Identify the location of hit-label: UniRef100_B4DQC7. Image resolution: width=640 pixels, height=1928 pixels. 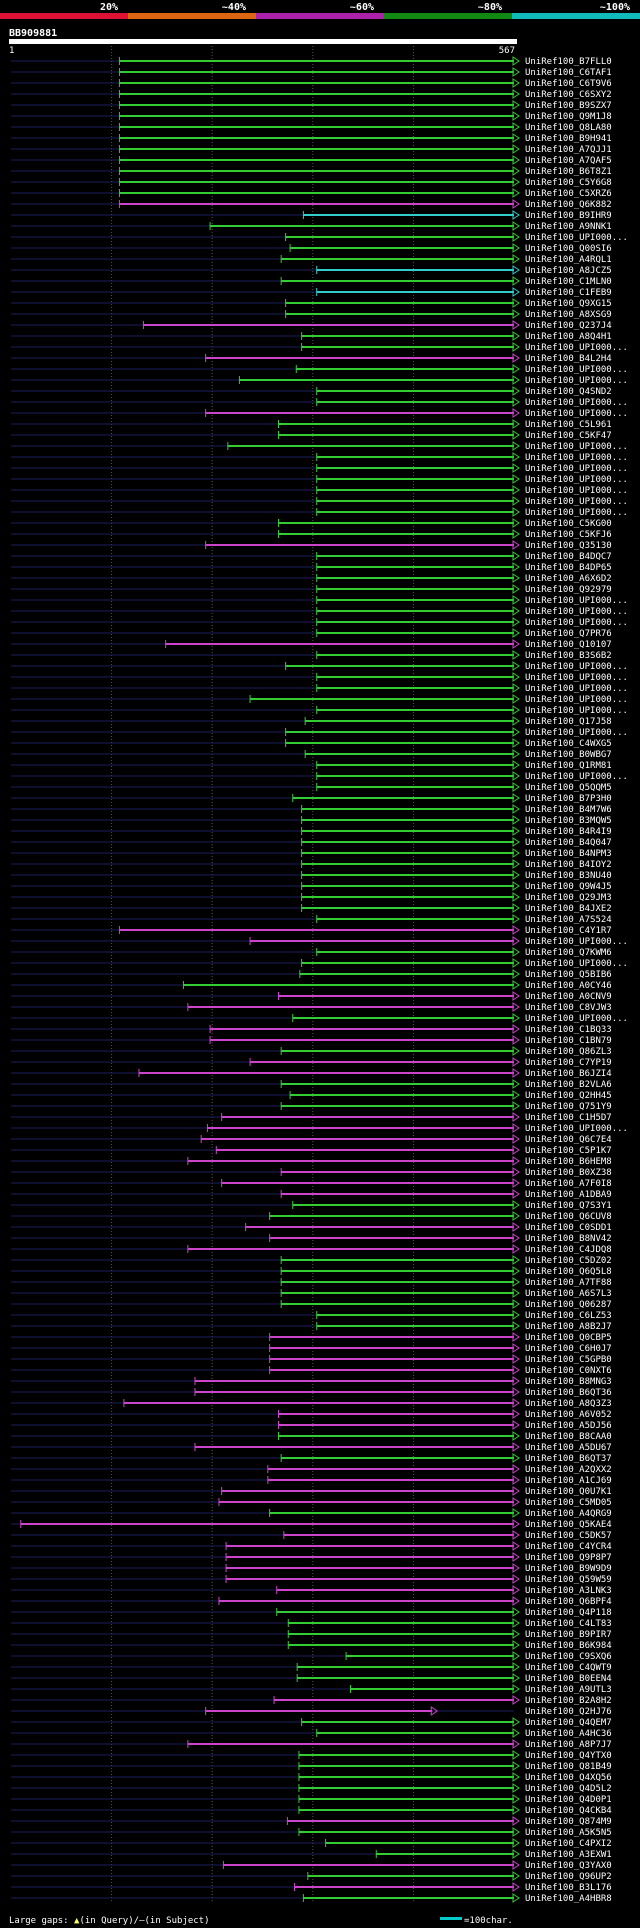
(568, 557).